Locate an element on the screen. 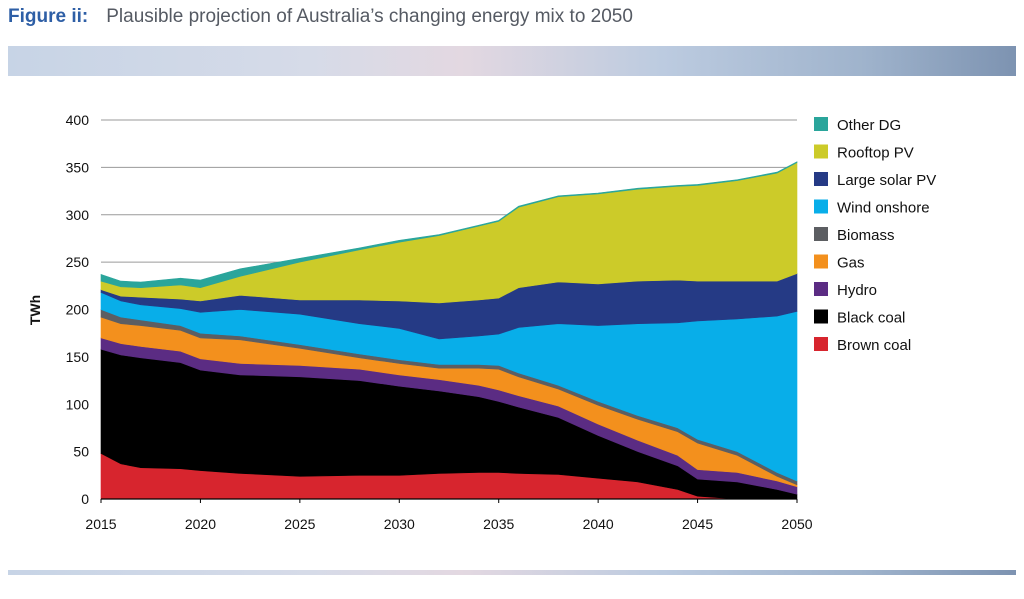 The image size is (1024, 599). y-axis-label: TWh is located at coordinates (35, 310).